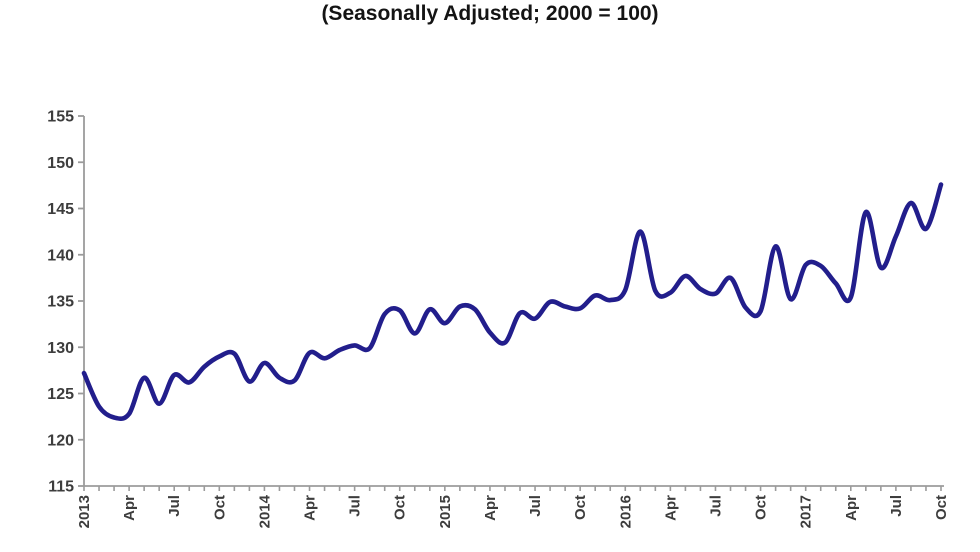 This screenshot has height=552, width=980. I want to click on y-tick-label: 150, so click(60, 163).